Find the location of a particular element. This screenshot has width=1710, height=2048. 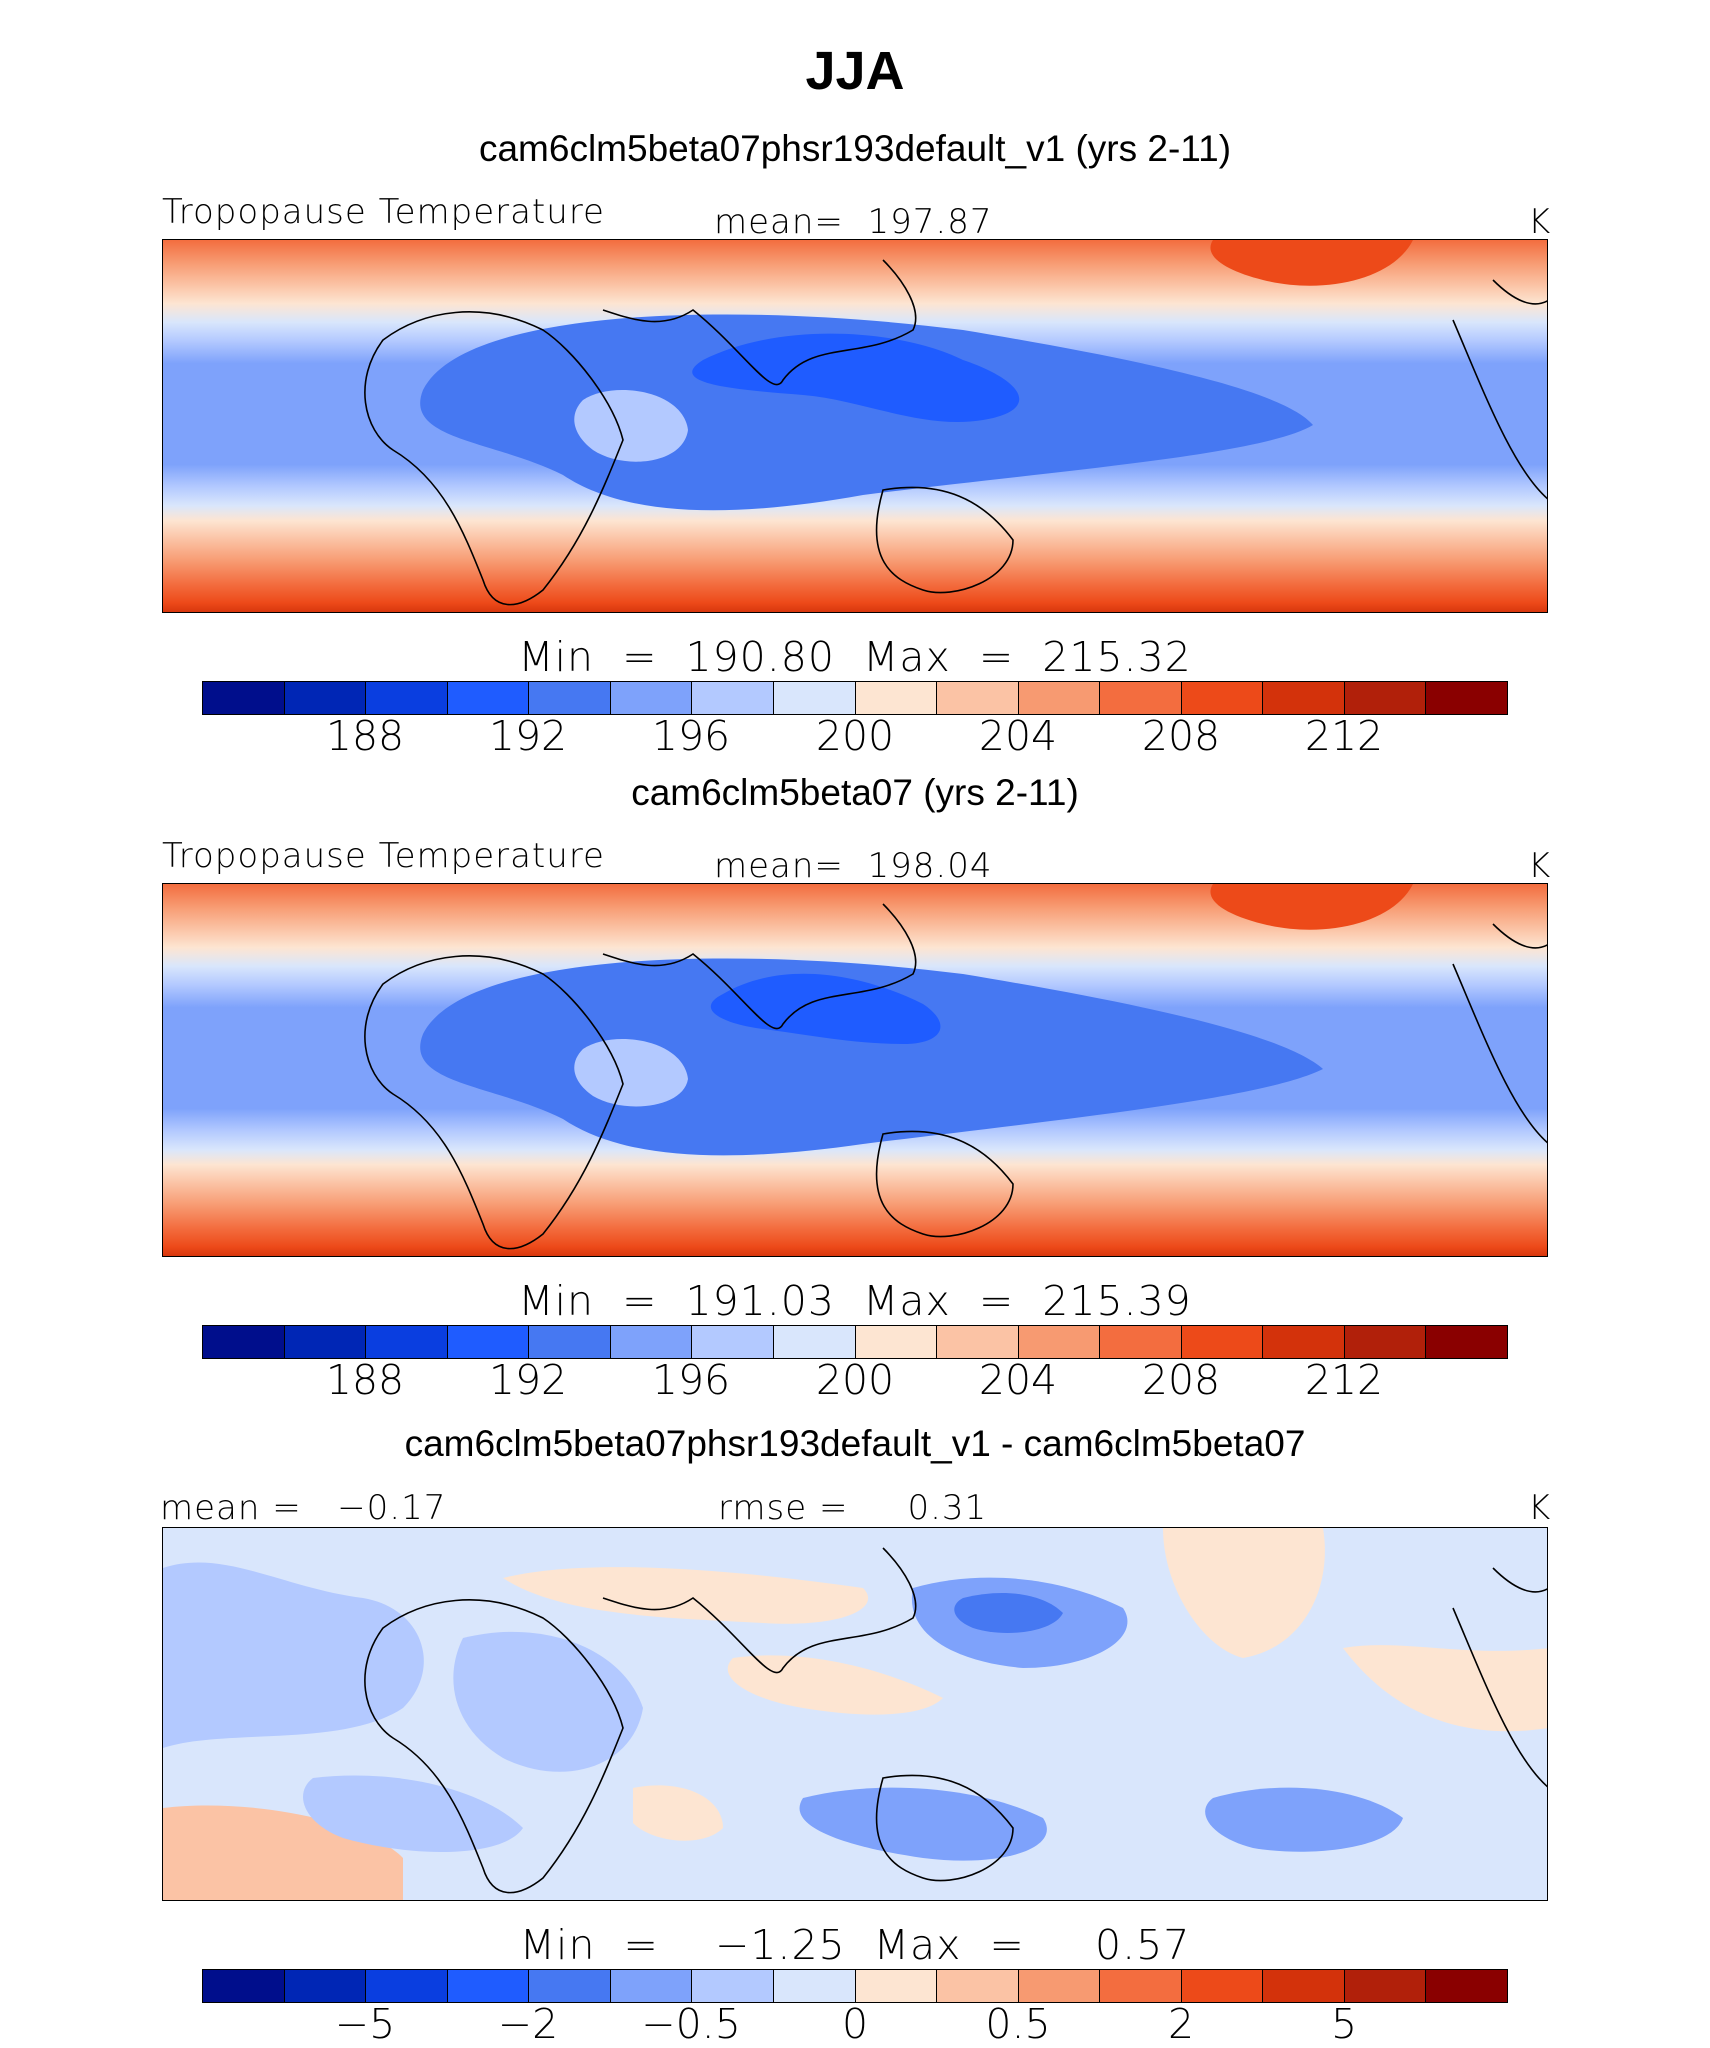

panel-3-colorbar-tick: −2 is located at coordinates (528, 2024).